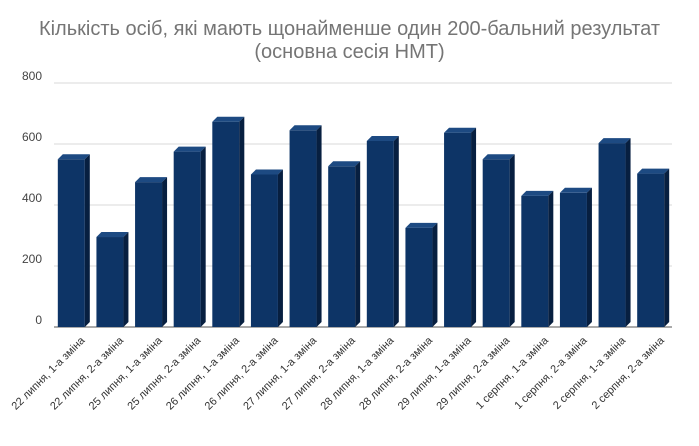  Describe the element at coordinates (280, 373) in the screenshot. I see `x-tick-label: 27 липня, 1-а зміна` at that location.